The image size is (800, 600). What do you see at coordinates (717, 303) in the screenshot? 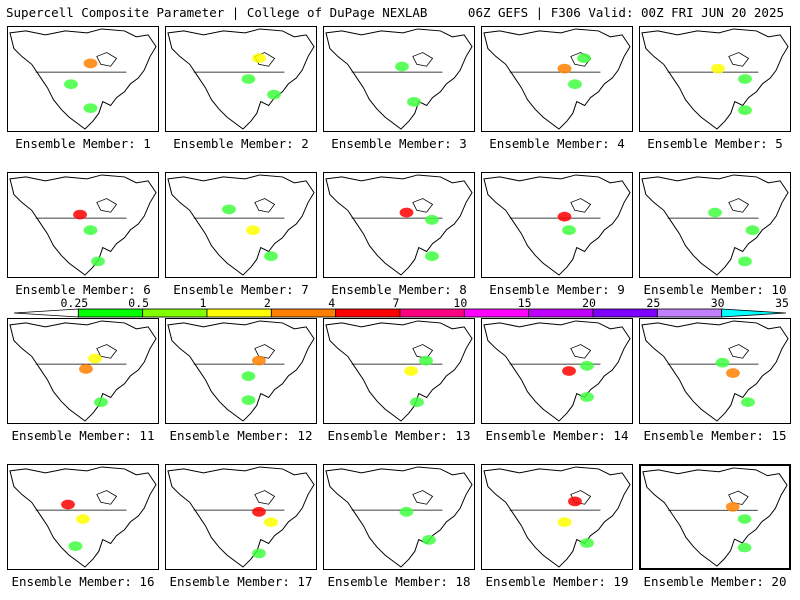
I see `legend-tick-label: 30` at bounding box center [717, 303].